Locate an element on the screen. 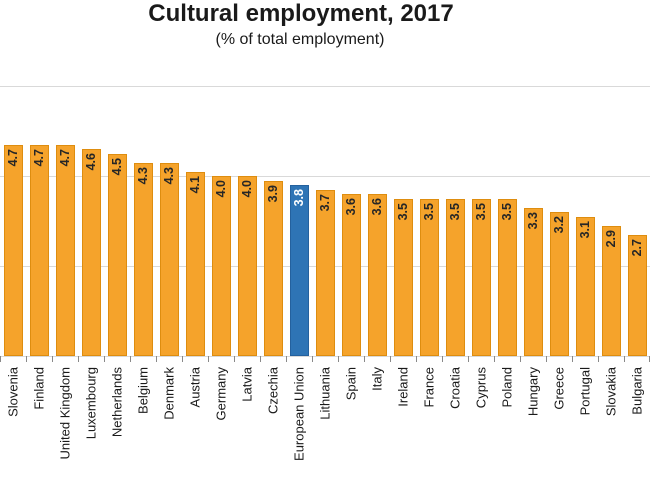 The width and height of the screenshot is (650, 488). bar-column: 3.6 Italy is located at coordinates (377, 195).